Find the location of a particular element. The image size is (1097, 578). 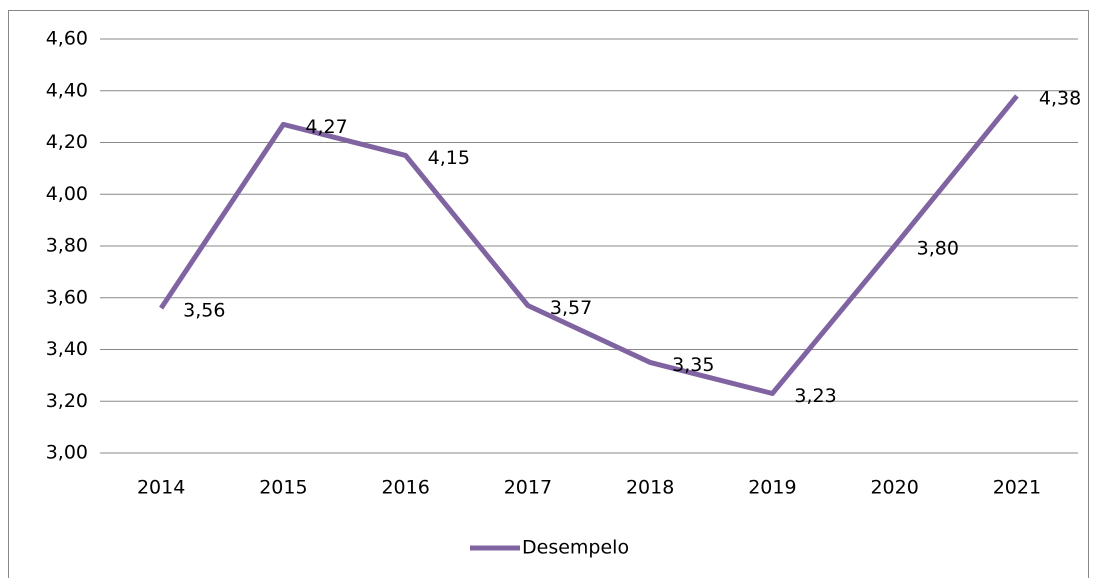

data-label: 3,57 is located at coordinates (571, 308).